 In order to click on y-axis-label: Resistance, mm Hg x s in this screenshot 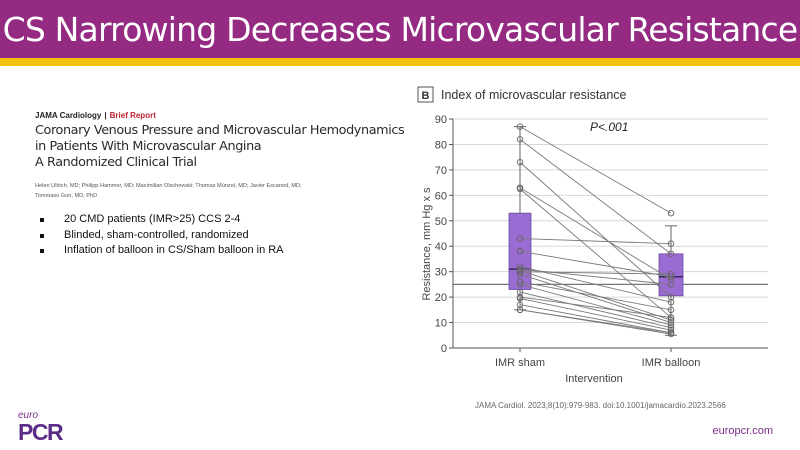, I will do `click(427, 244)`.